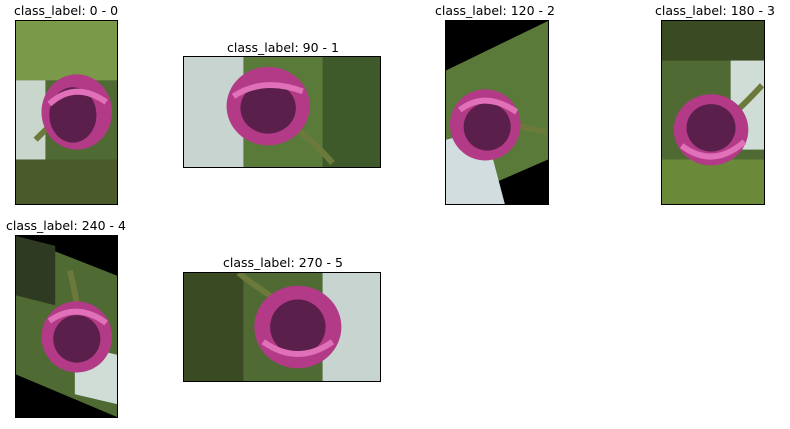  What do you see at coordinates (283, 262) in the screenshot?
I see `panel-title-5: class_label: 270 - 5` at bounding box center [283, 262].